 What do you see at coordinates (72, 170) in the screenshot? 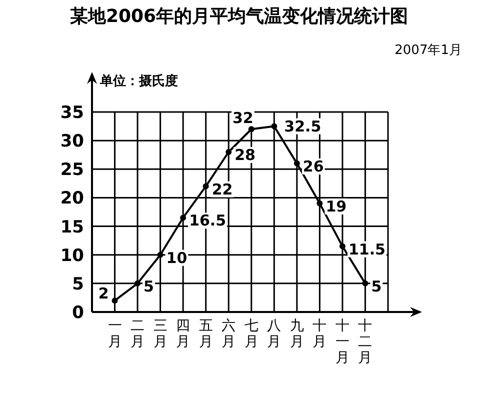
I see `y-tick-label: 25` at bounding box center [72, 170].